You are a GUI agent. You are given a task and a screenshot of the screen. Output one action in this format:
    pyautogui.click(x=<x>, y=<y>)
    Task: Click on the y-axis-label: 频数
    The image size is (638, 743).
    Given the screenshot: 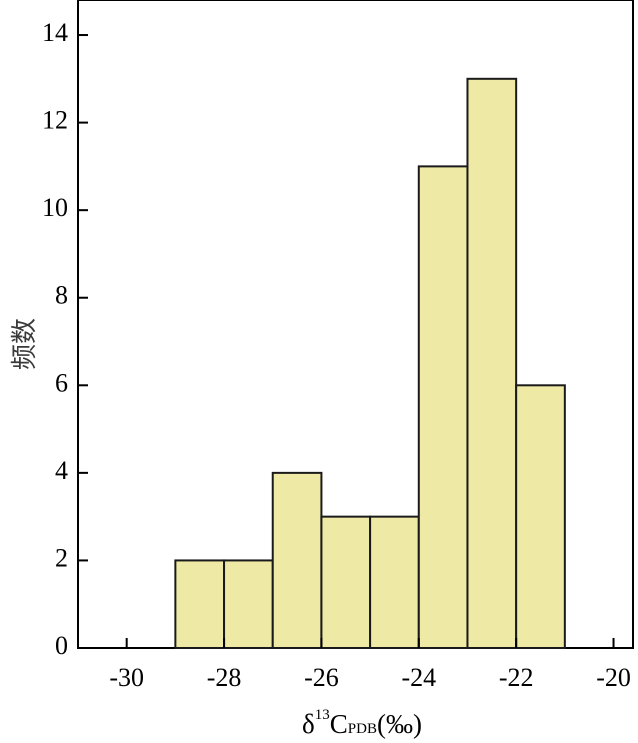 What is the action you would take?
    pyautogui.click(x=25, y=344)
    